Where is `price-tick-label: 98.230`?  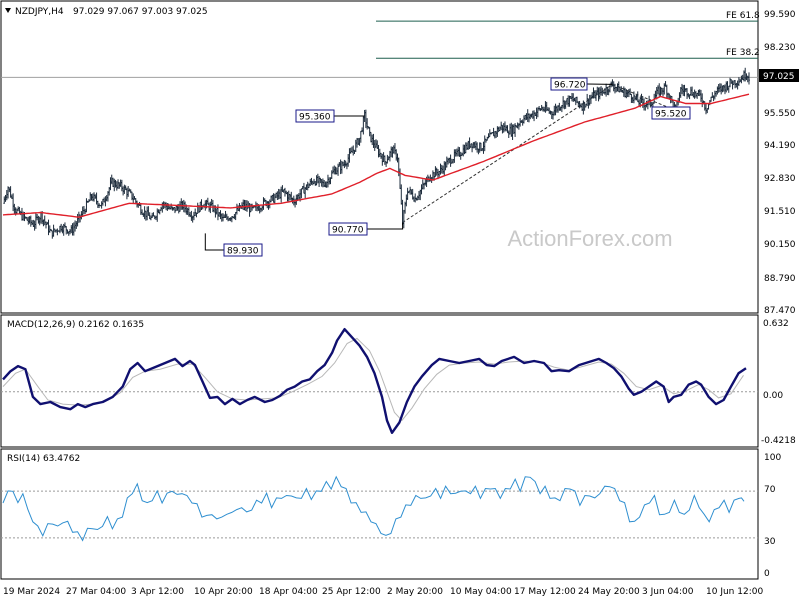 price-tick-label: 98.230 is located at coordinates (780, 48).